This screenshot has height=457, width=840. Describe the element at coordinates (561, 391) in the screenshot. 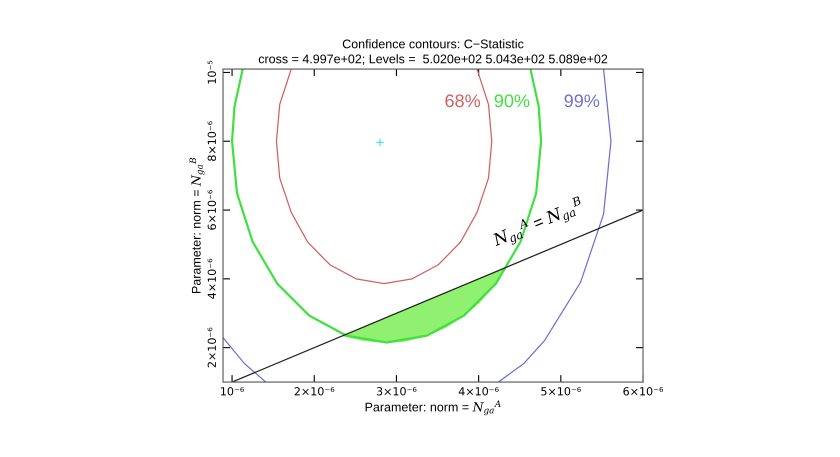

I see `x-tick-label: 5×10⁻⁶` at that location.